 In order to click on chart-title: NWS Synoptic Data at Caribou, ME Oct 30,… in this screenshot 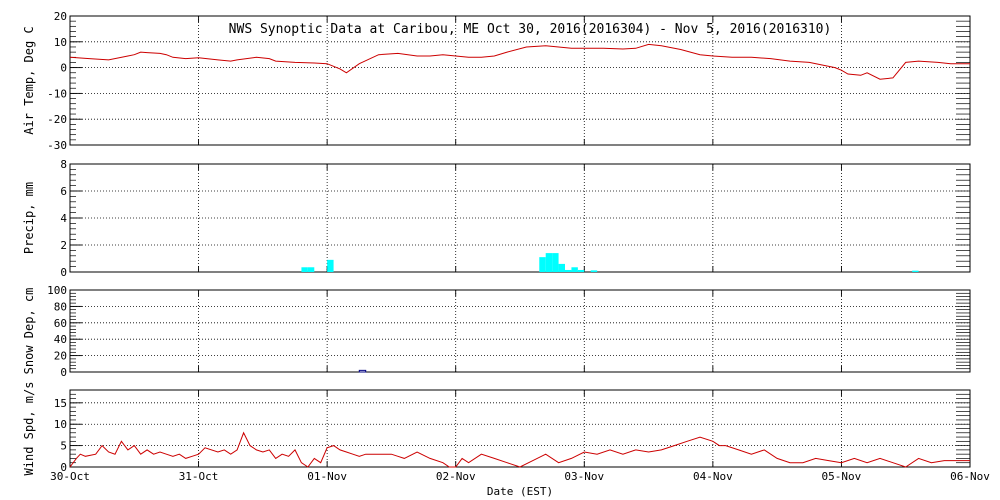, I will do `click(530, 29)`.